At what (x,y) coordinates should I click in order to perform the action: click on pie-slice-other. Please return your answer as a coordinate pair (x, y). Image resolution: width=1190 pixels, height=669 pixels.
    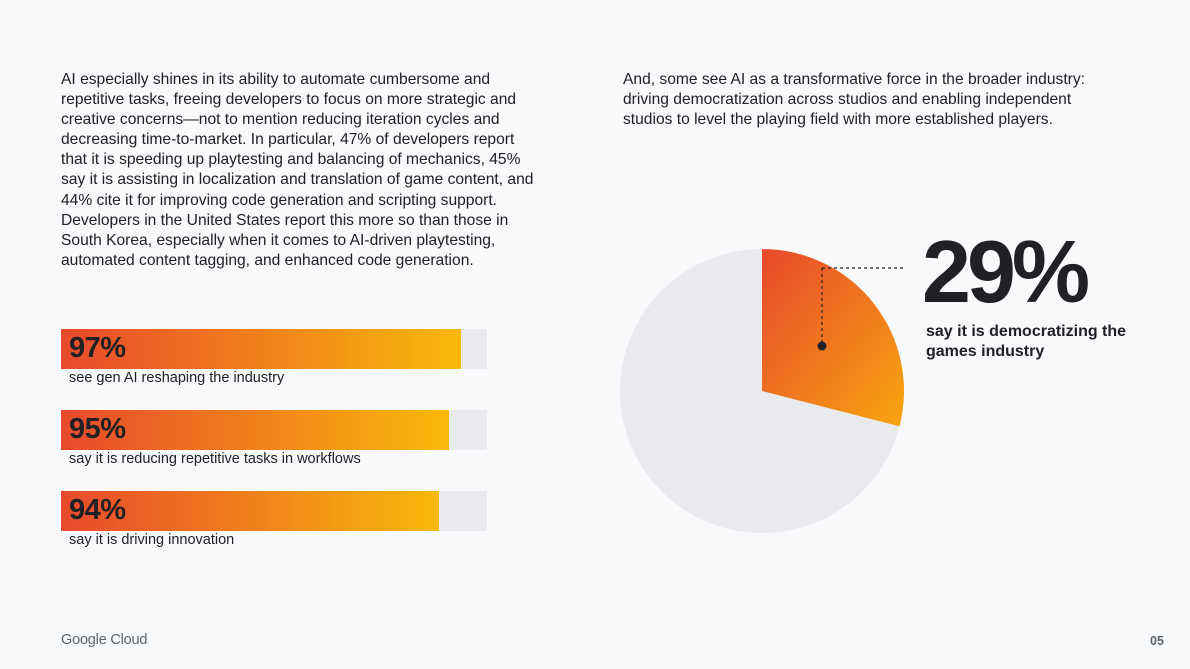
    Looking at the image, I should click on (759, 391).